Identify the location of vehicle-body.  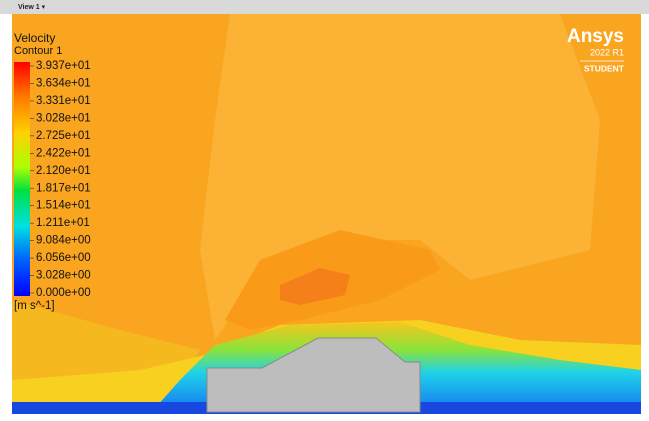
(313, 375).